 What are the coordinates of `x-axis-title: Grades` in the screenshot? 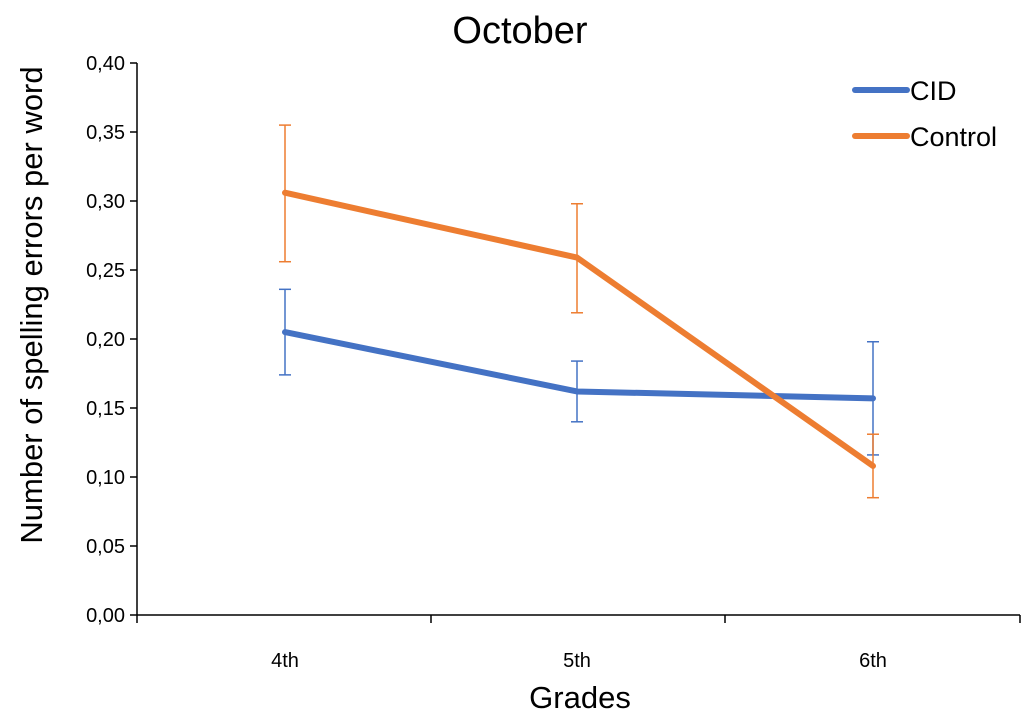 It's located at (580, 697).